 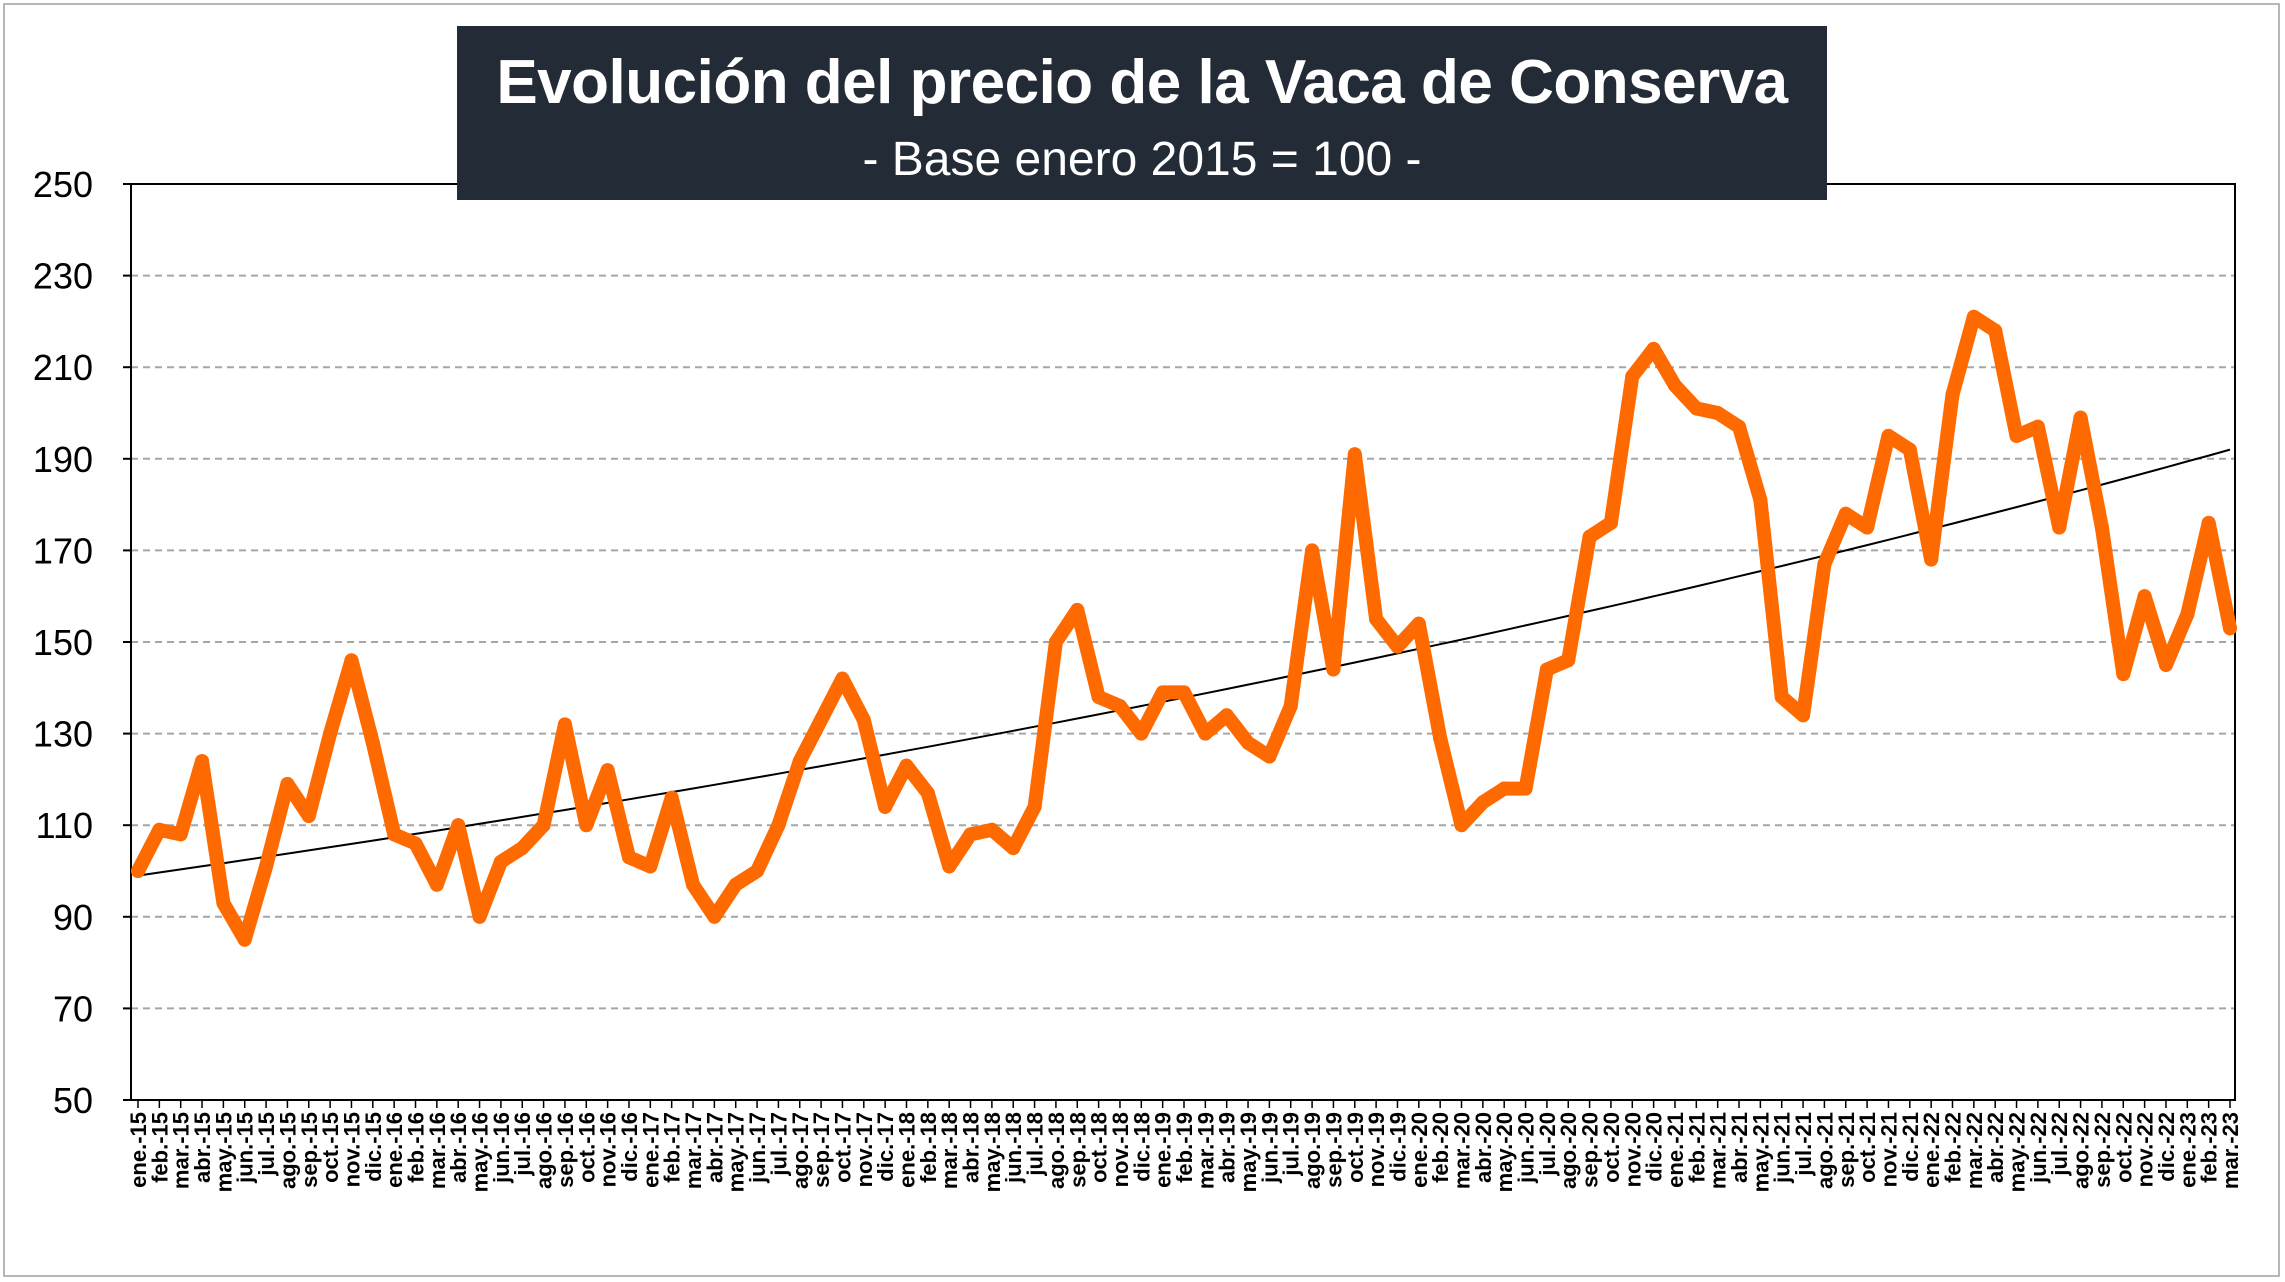 What do you see at coordinates (330, 1147) in the screenshot?
I see `x-tick-label: oct.-15` at bounding box center [330, 1147].